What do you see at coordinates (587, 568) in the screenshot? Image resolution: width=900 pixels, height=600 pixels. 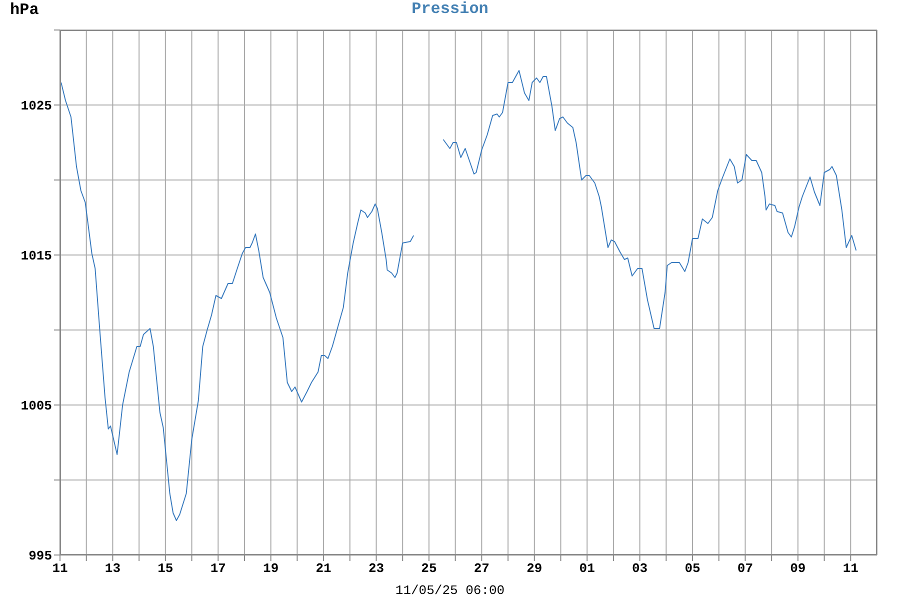 I see `x-tick-label: 01` at bounding box center [587, 568].